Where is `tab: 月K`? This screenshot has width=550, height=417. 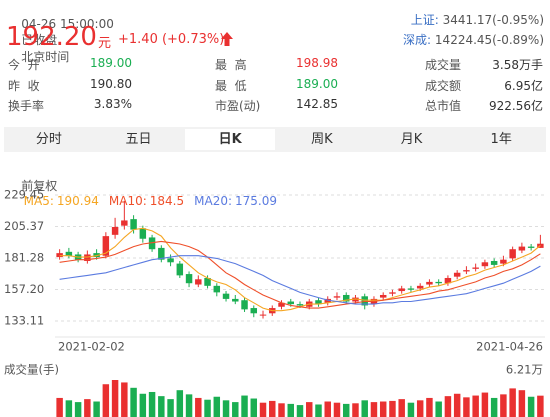 tab: 月K is located at coordinates (411, 139).